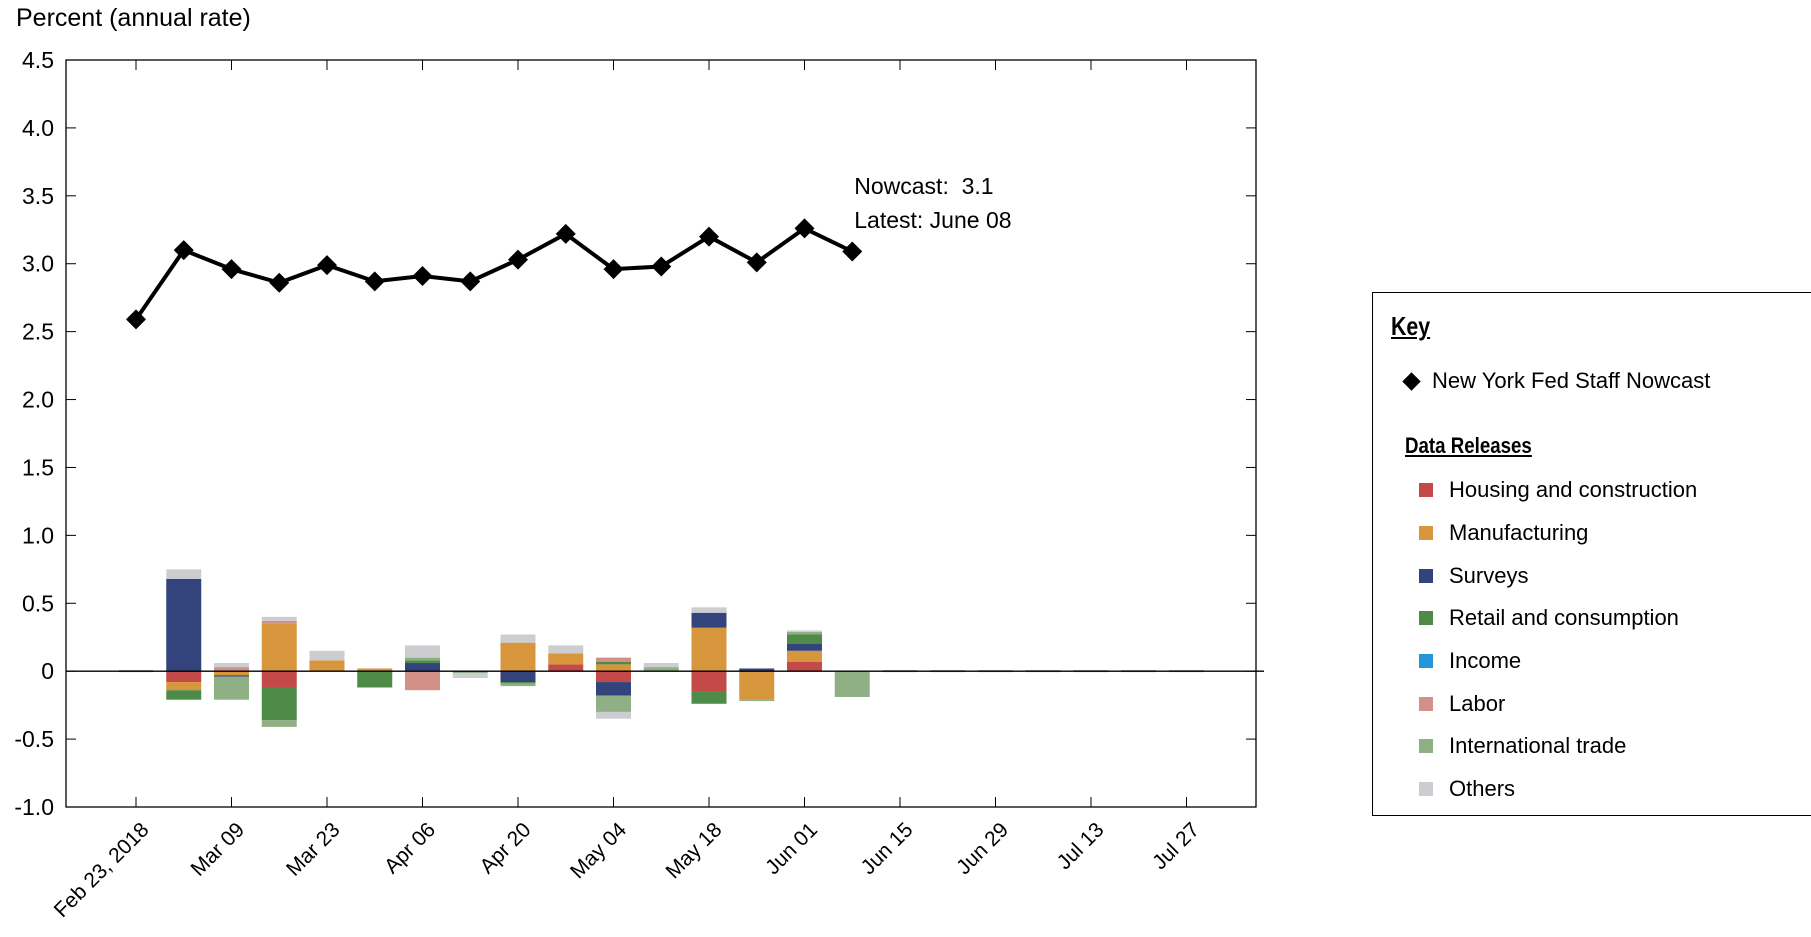 The width and height of the screenshot is (1811, 937). What do you see at coordinates (1411, 326) in the screenshot?
I see `key-title: Key` at bounding box center [1411, 326].